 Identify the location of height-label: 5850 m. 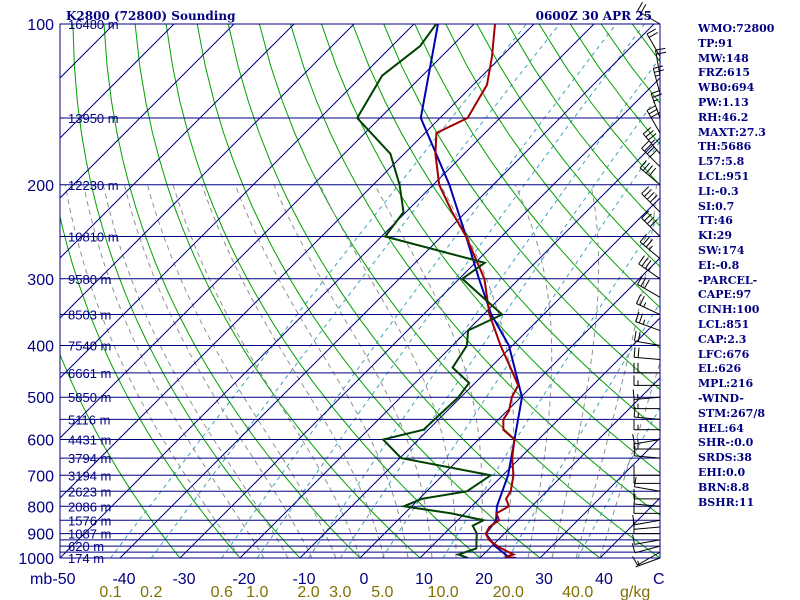
(89, 397).